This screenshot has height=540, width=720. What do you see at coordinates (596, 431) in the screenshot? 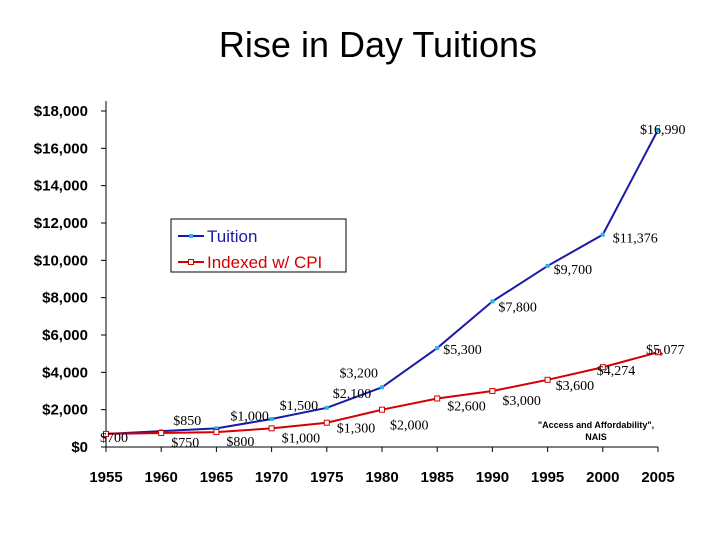
I see `source-annotation: "Access and Affordability", NAIS` at bounding box center [596, 431].